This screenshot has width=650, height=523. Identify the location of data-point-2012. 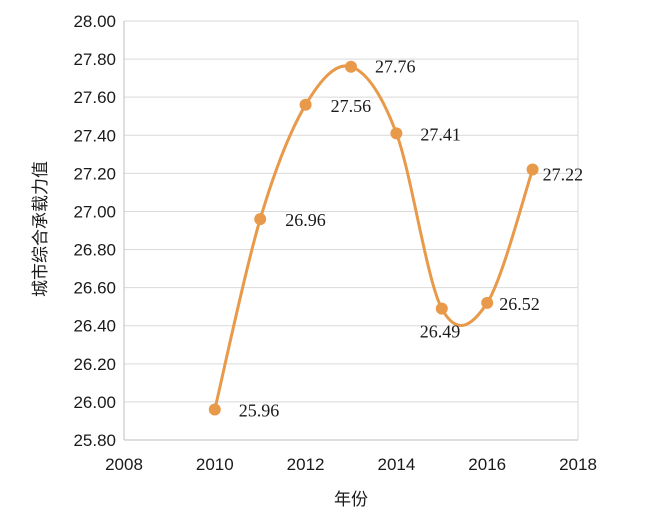
(305, 104).